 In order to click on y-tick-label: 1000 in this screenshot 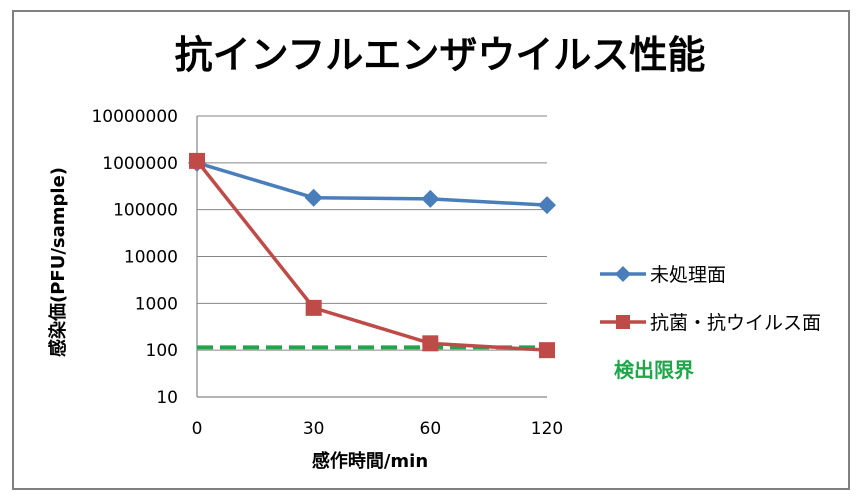, I will do `click(156, 304)`.